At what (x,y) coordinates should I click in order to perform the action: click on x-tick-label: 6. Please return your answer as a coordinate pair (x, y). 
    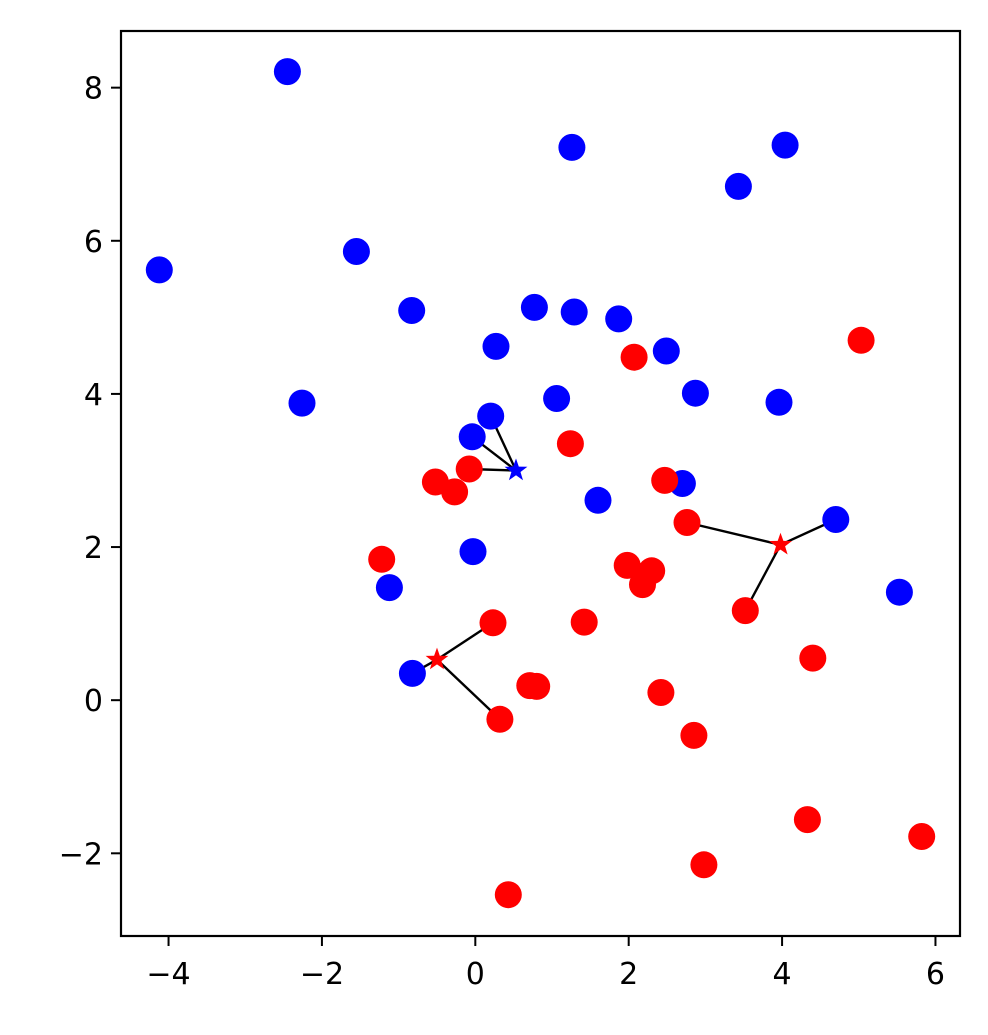
    Looking at the image, I should click on (935, 974).